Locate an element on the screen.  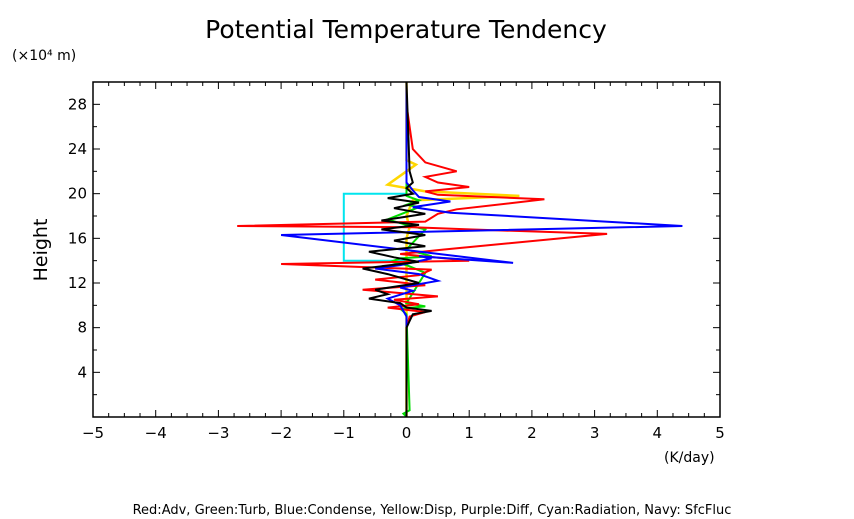
y-axis-unit: (×10⁴ m) is located at coordinates (44, 56).